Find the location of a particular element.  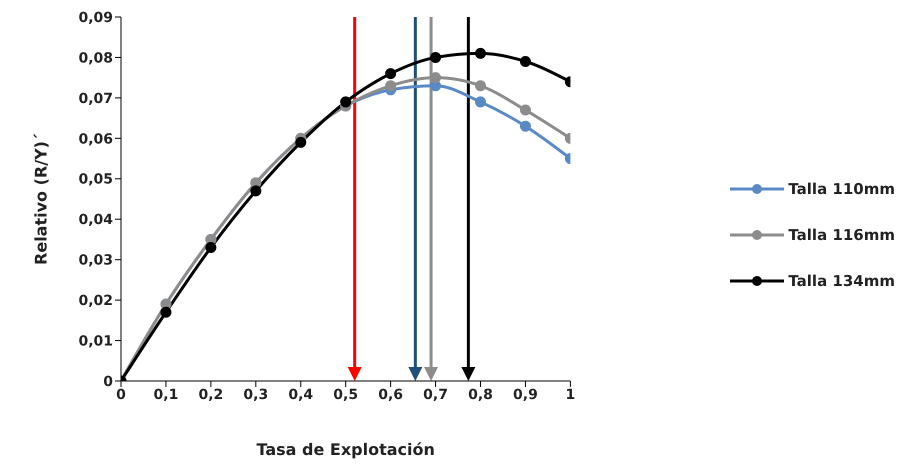

y-tick-label: 0,04 is located at coordinates (96, 220).